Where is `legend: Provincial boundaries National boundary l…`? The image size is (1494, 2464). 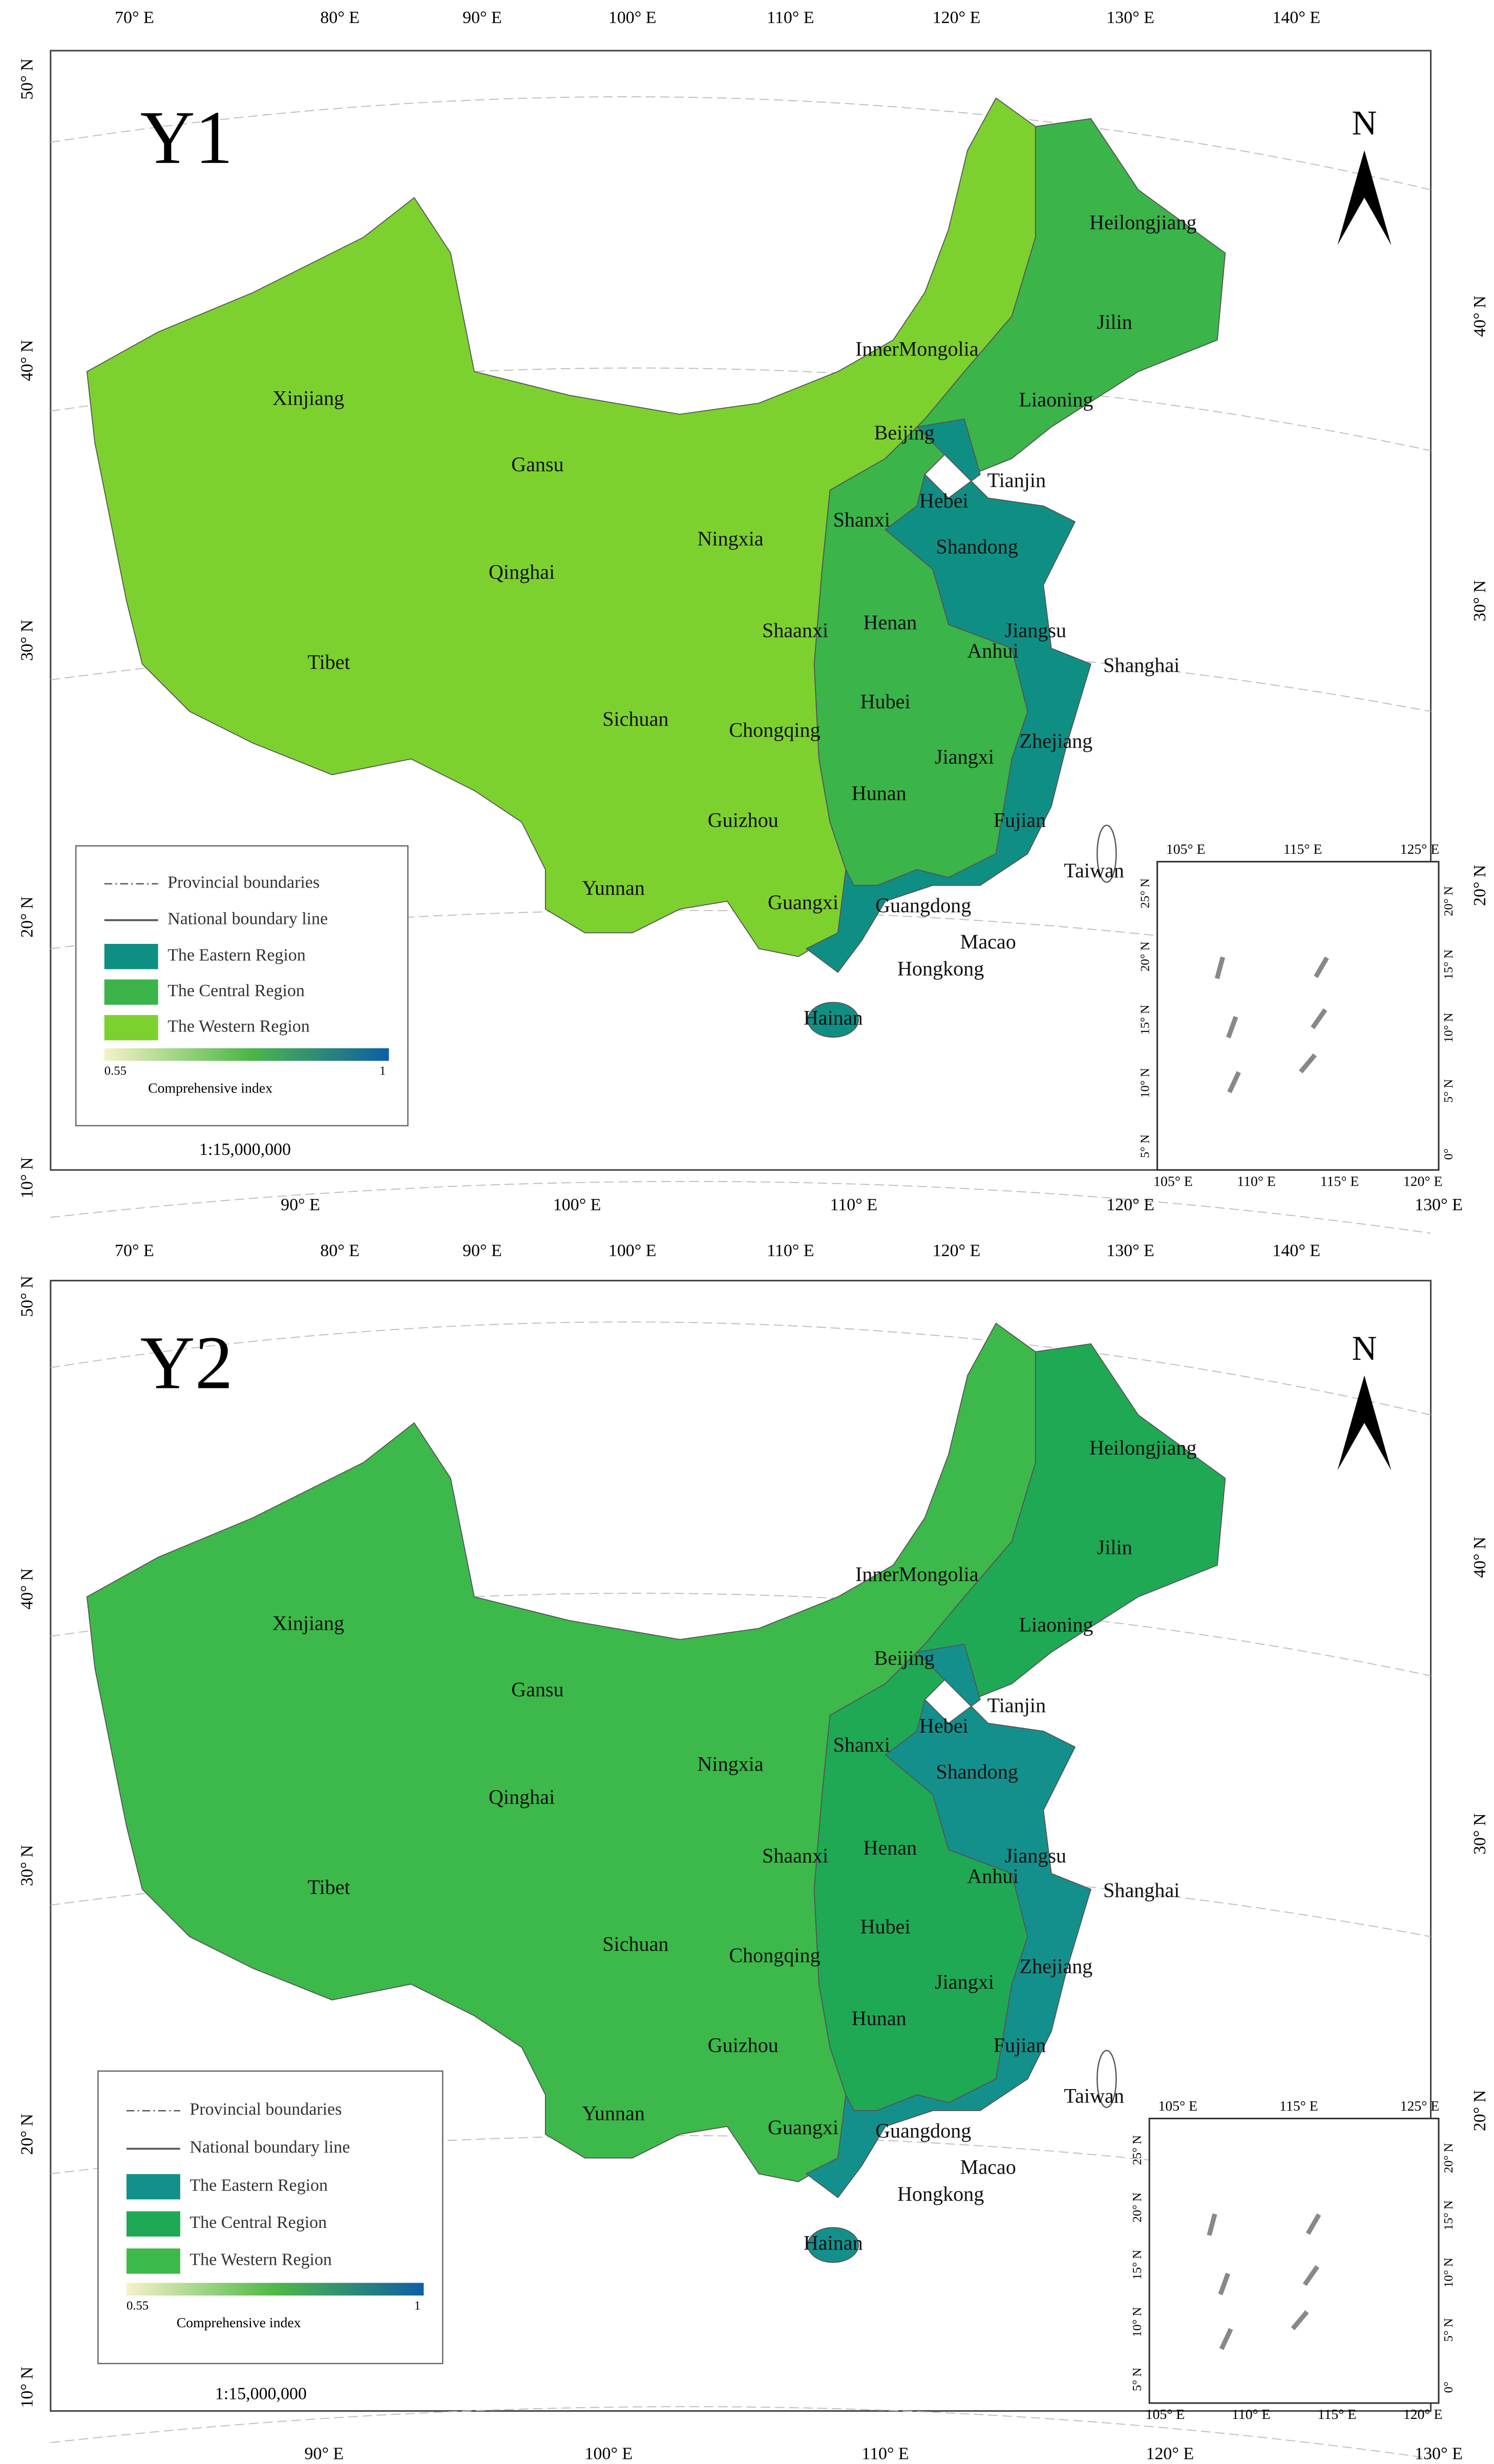
legend: Provincial boundaries National boundary l… is located at coordinates (271, 2217).